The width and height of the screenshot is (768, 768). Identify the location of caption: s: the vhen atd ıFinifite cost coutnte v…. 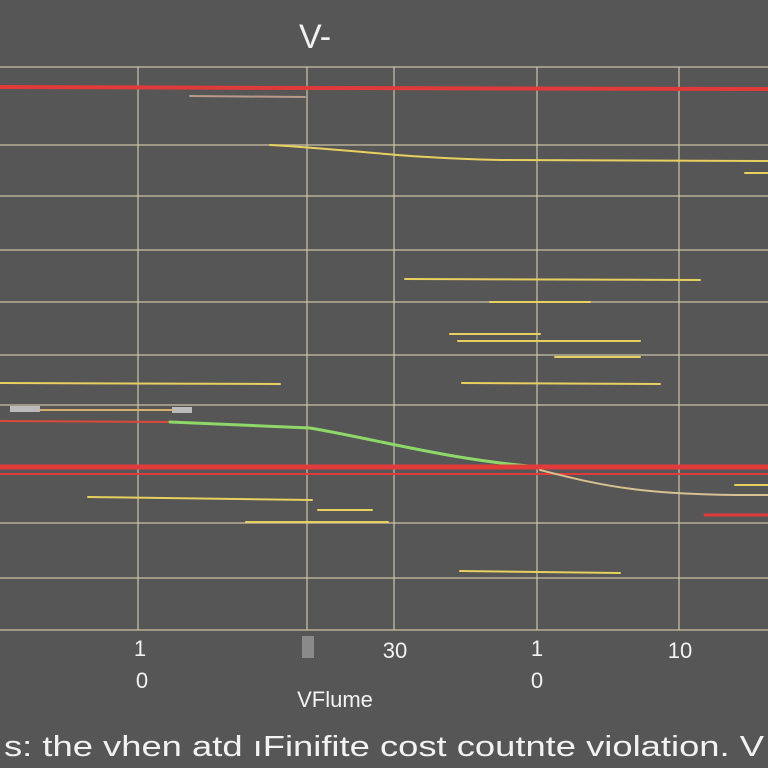
(384, 747).